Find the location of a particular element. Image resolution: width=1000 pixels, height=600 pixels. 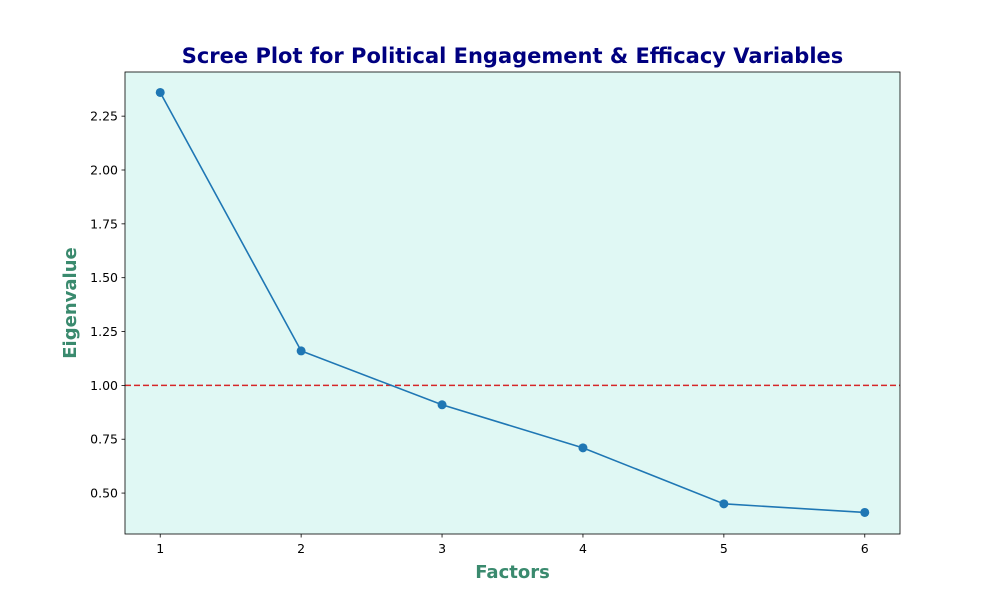

x-tick-label: 6 is located at coordinates (865, 548).